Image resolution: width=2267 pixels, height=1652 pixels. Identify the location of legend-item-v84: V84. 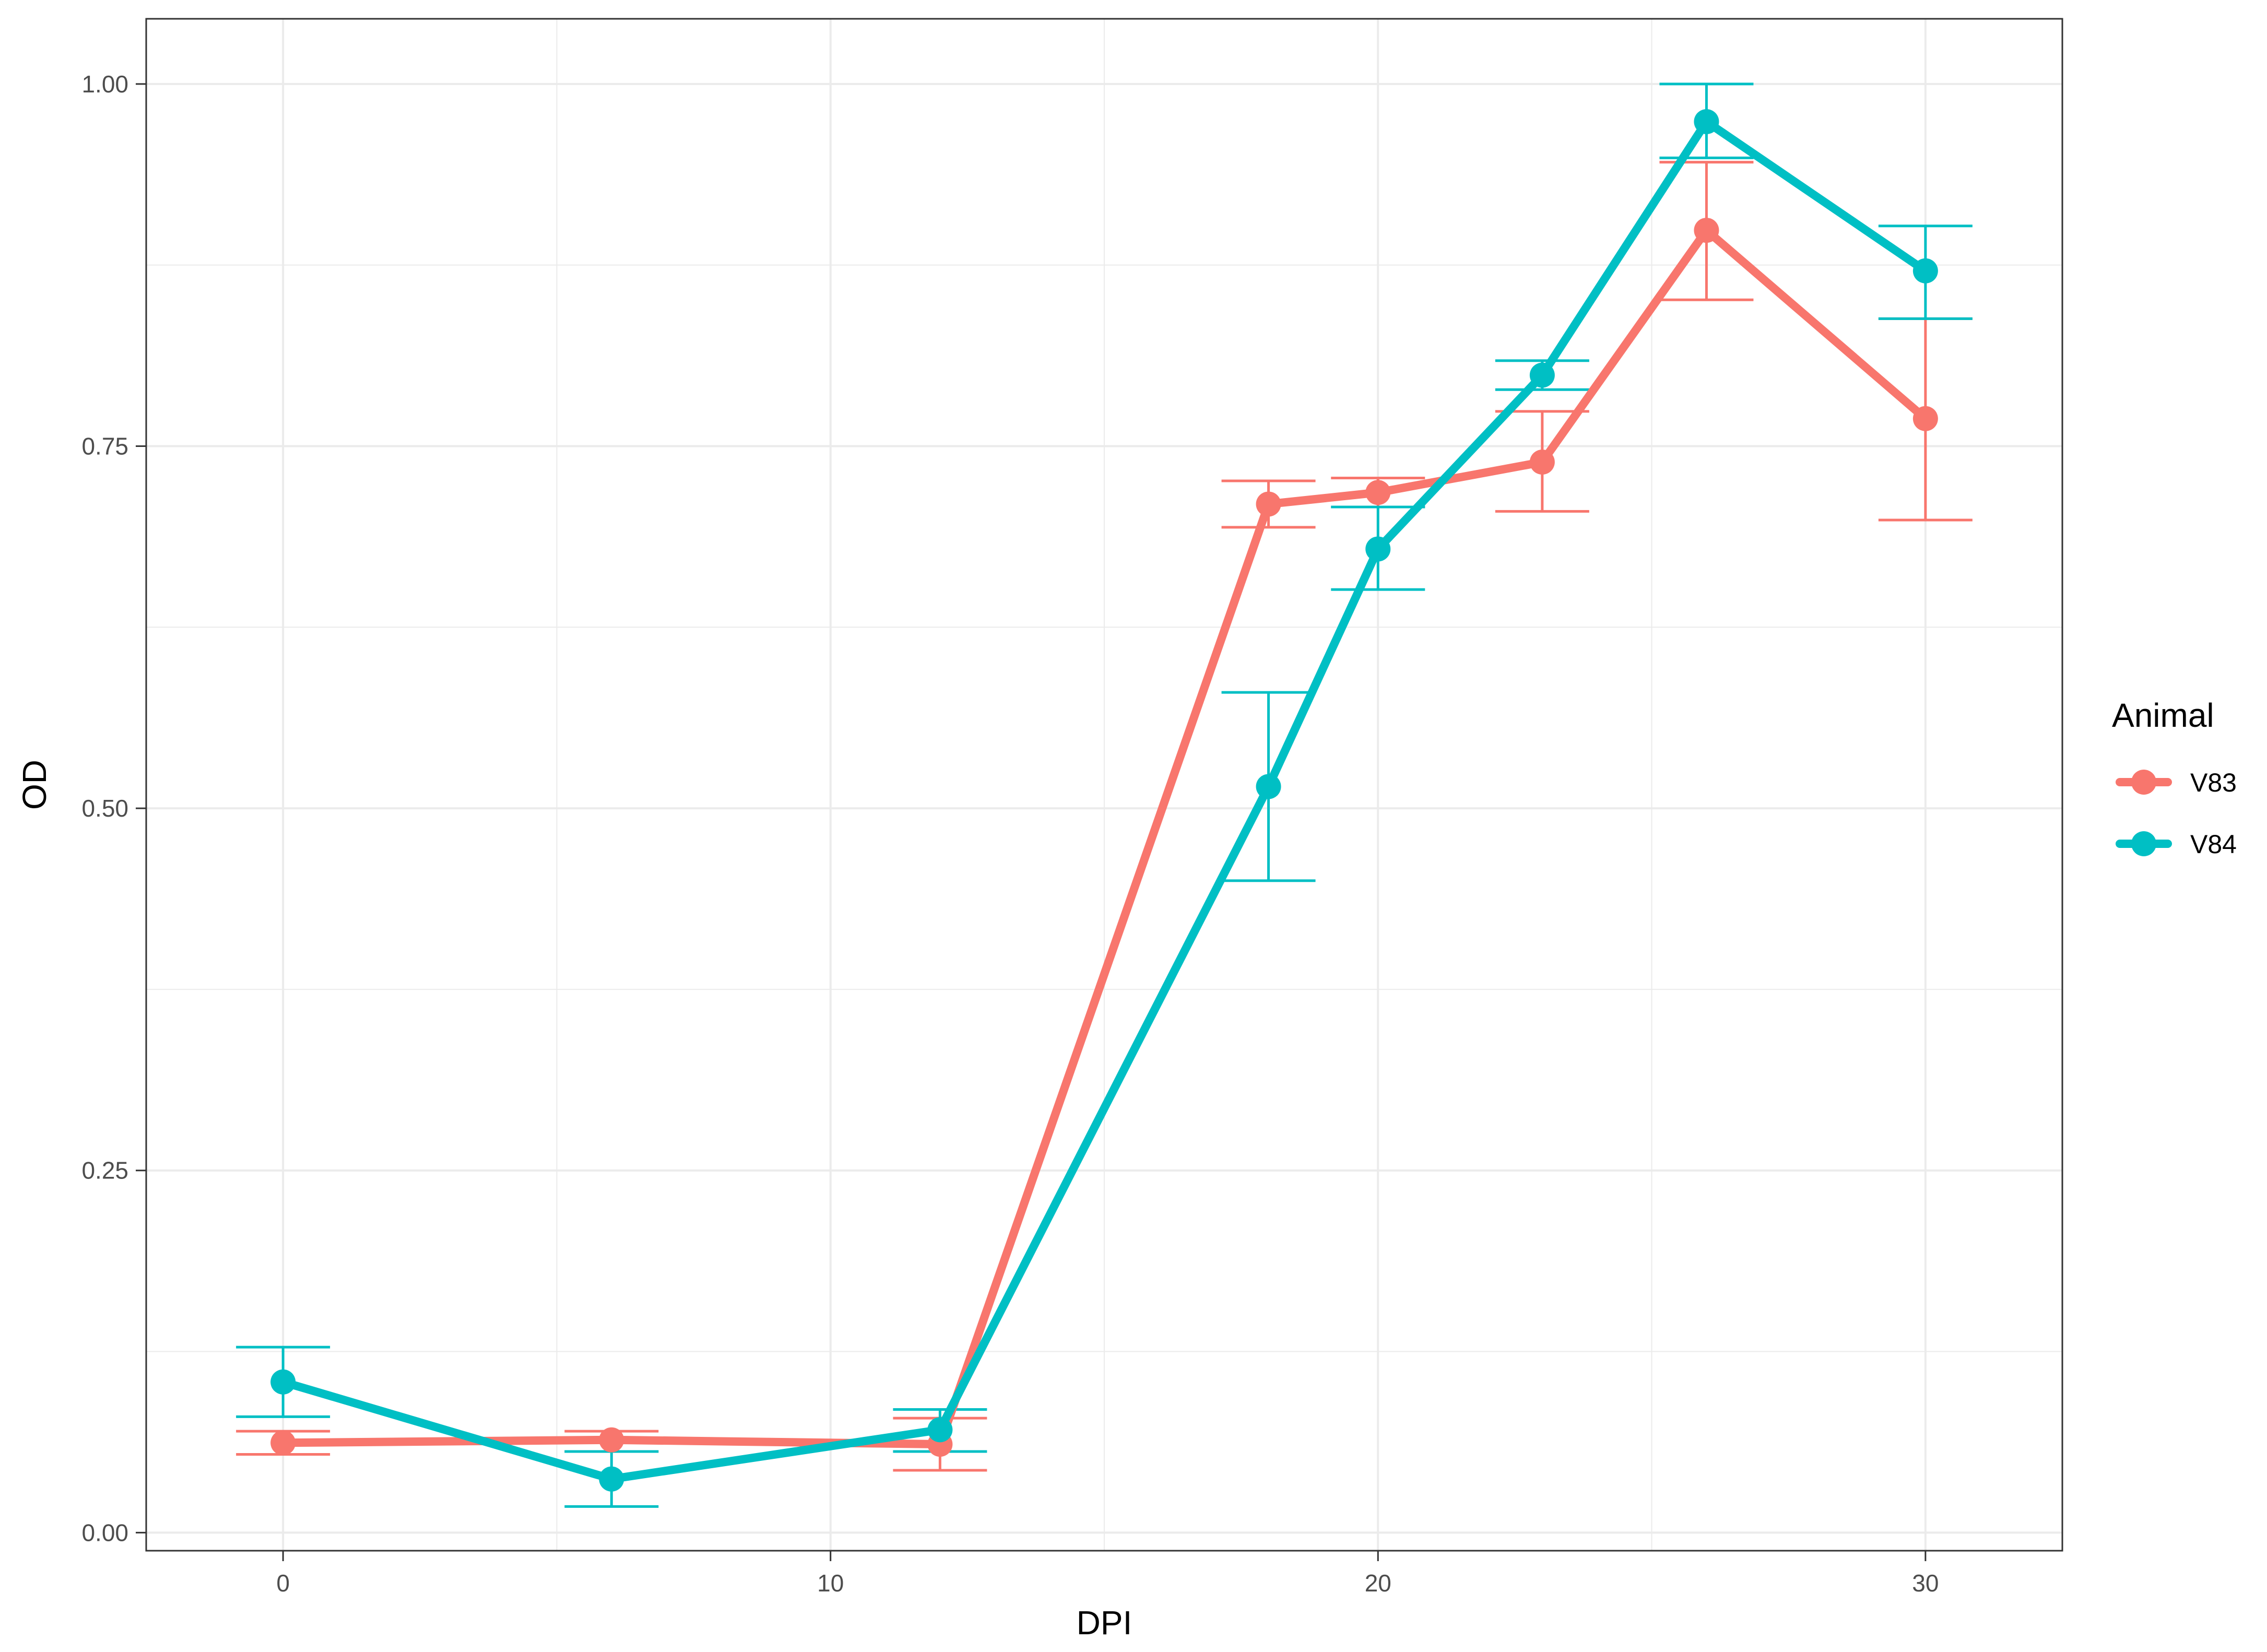
(2176, 844).